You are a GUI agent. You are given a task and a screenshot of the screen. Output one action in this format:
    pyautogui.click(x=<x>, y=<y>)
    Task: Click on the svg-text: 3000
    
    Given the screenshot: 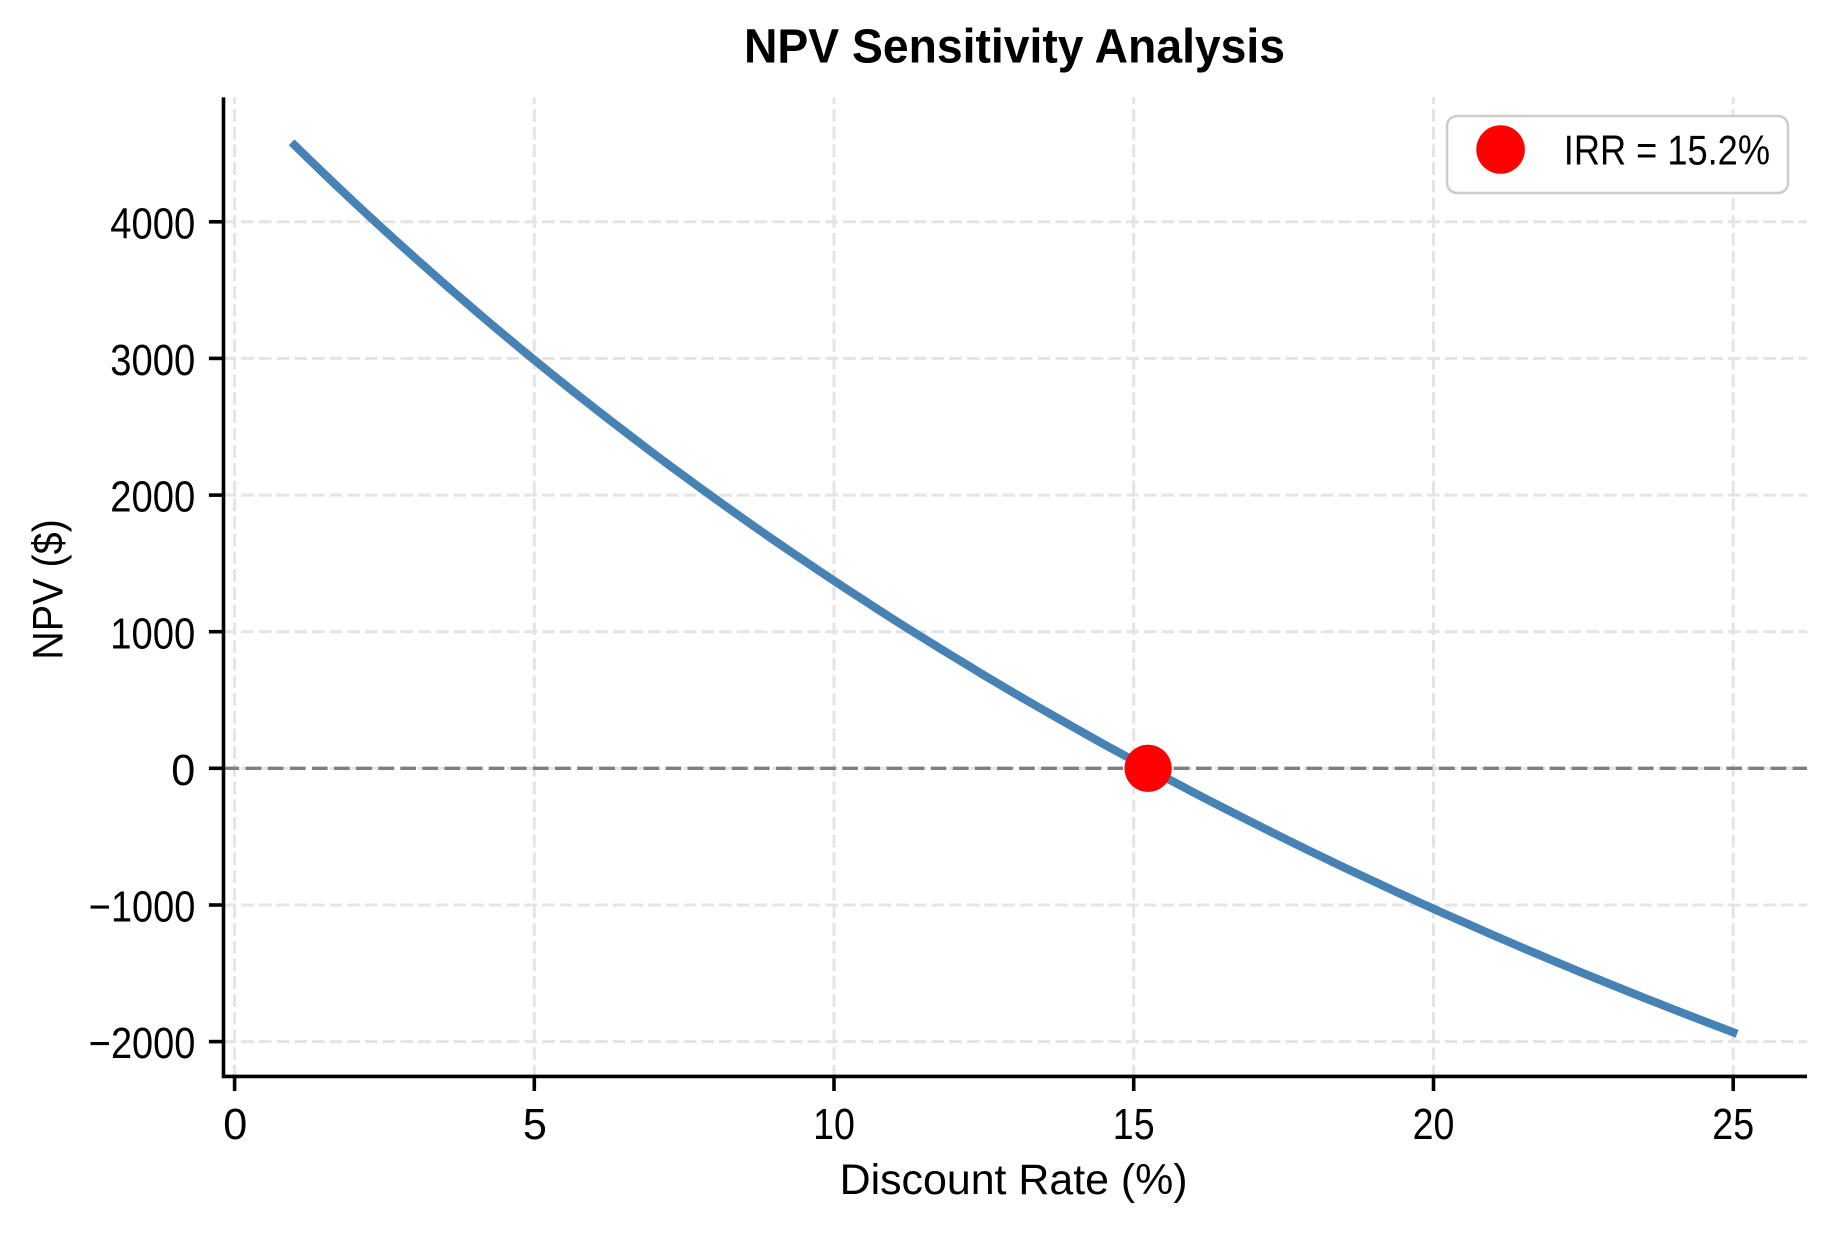 What is the action you would take?
    pyautogui.click(x=152, y=361)
    